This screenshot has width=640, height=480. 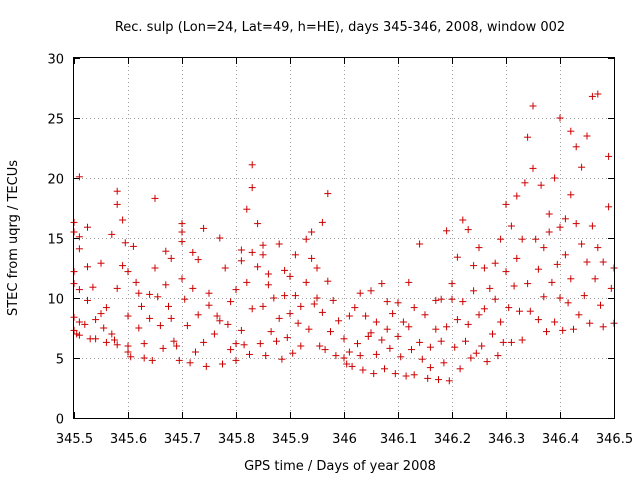 What do you see at coordinates (55, 300) in the screenshot?
I see `y-tick-label: 10` at bounding box center [55, 300].